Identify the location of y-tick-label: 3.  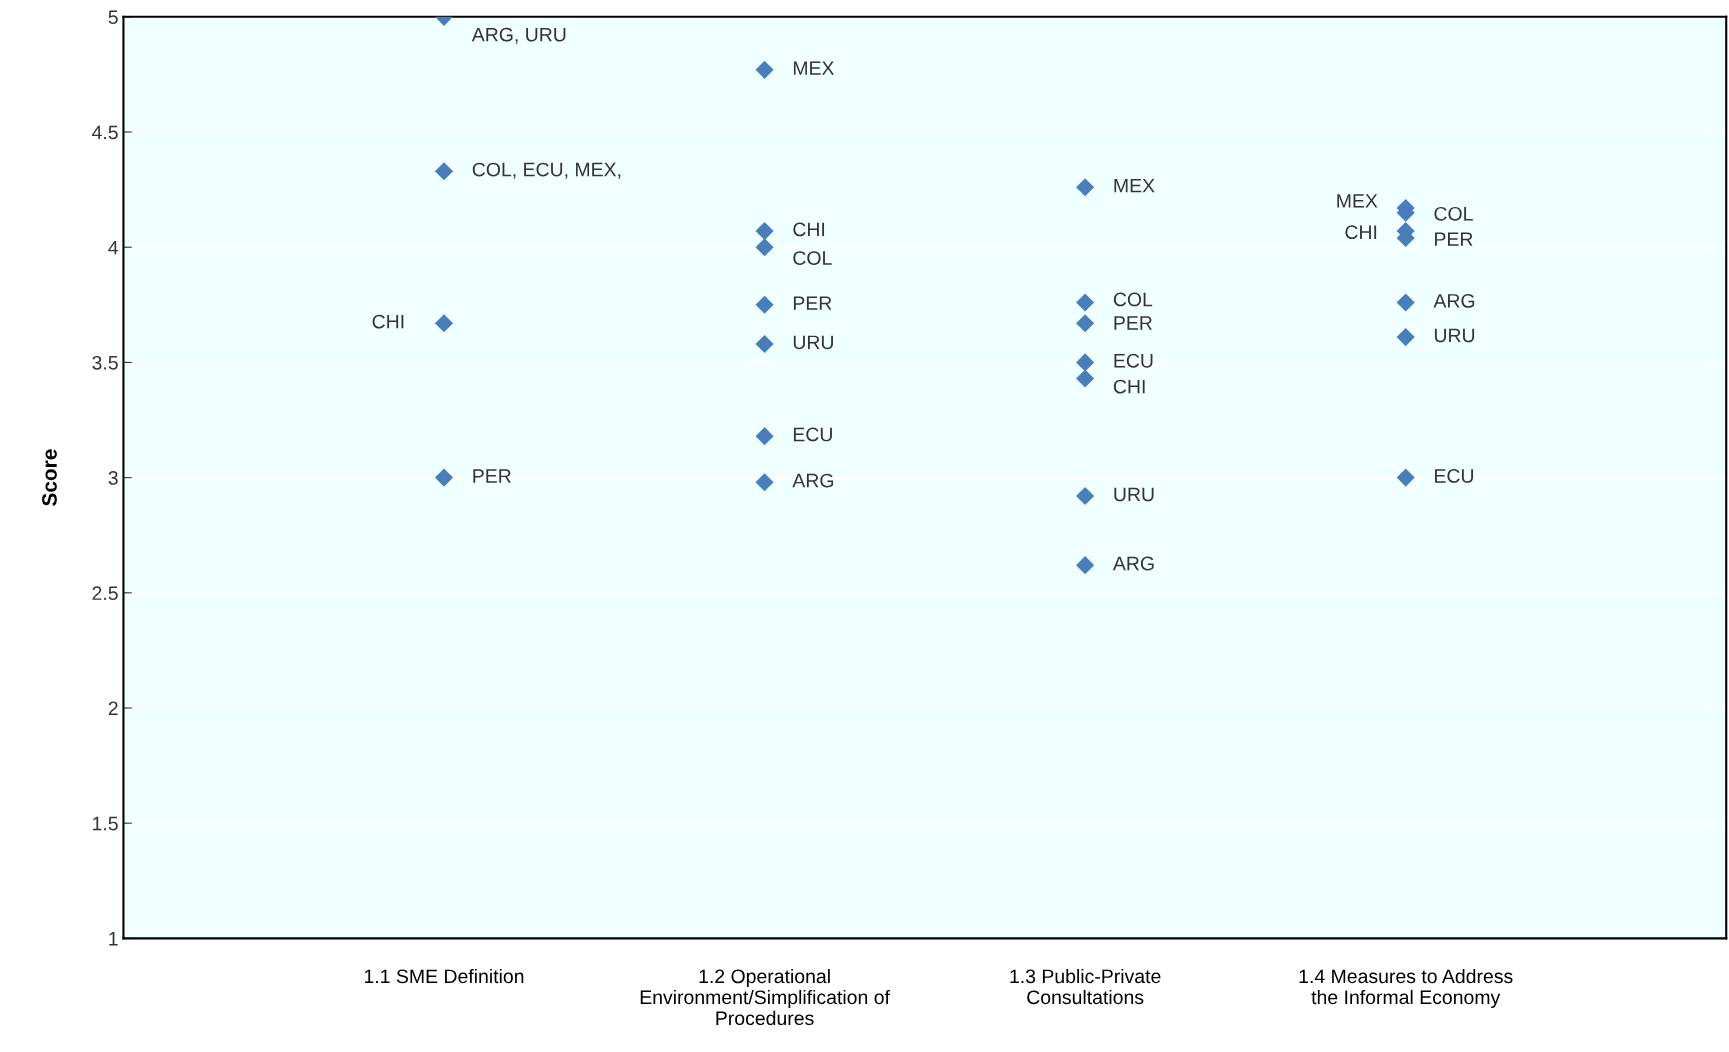
(113, 478).